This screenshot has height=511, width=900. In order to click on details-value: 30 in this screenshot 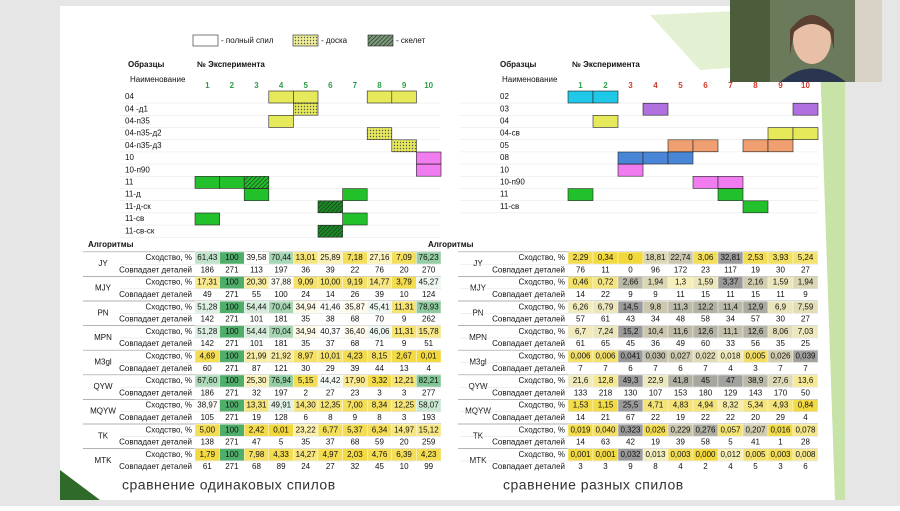, I will do `click(305, 368)`.